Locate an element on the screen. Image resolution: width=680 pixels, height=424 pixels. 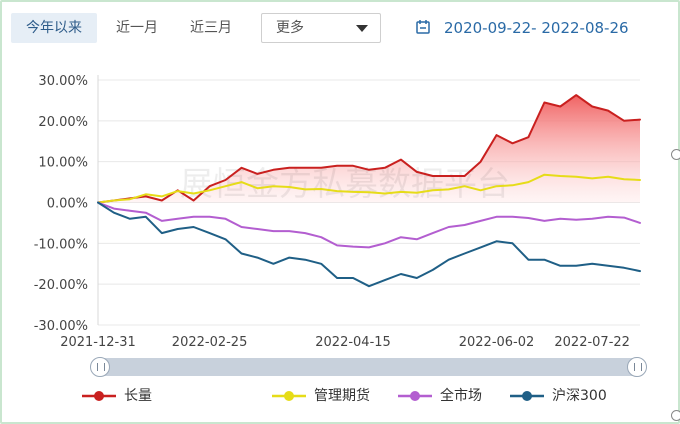
x-tick-label: 2022-04-15 is located at coordinates (353, 342).